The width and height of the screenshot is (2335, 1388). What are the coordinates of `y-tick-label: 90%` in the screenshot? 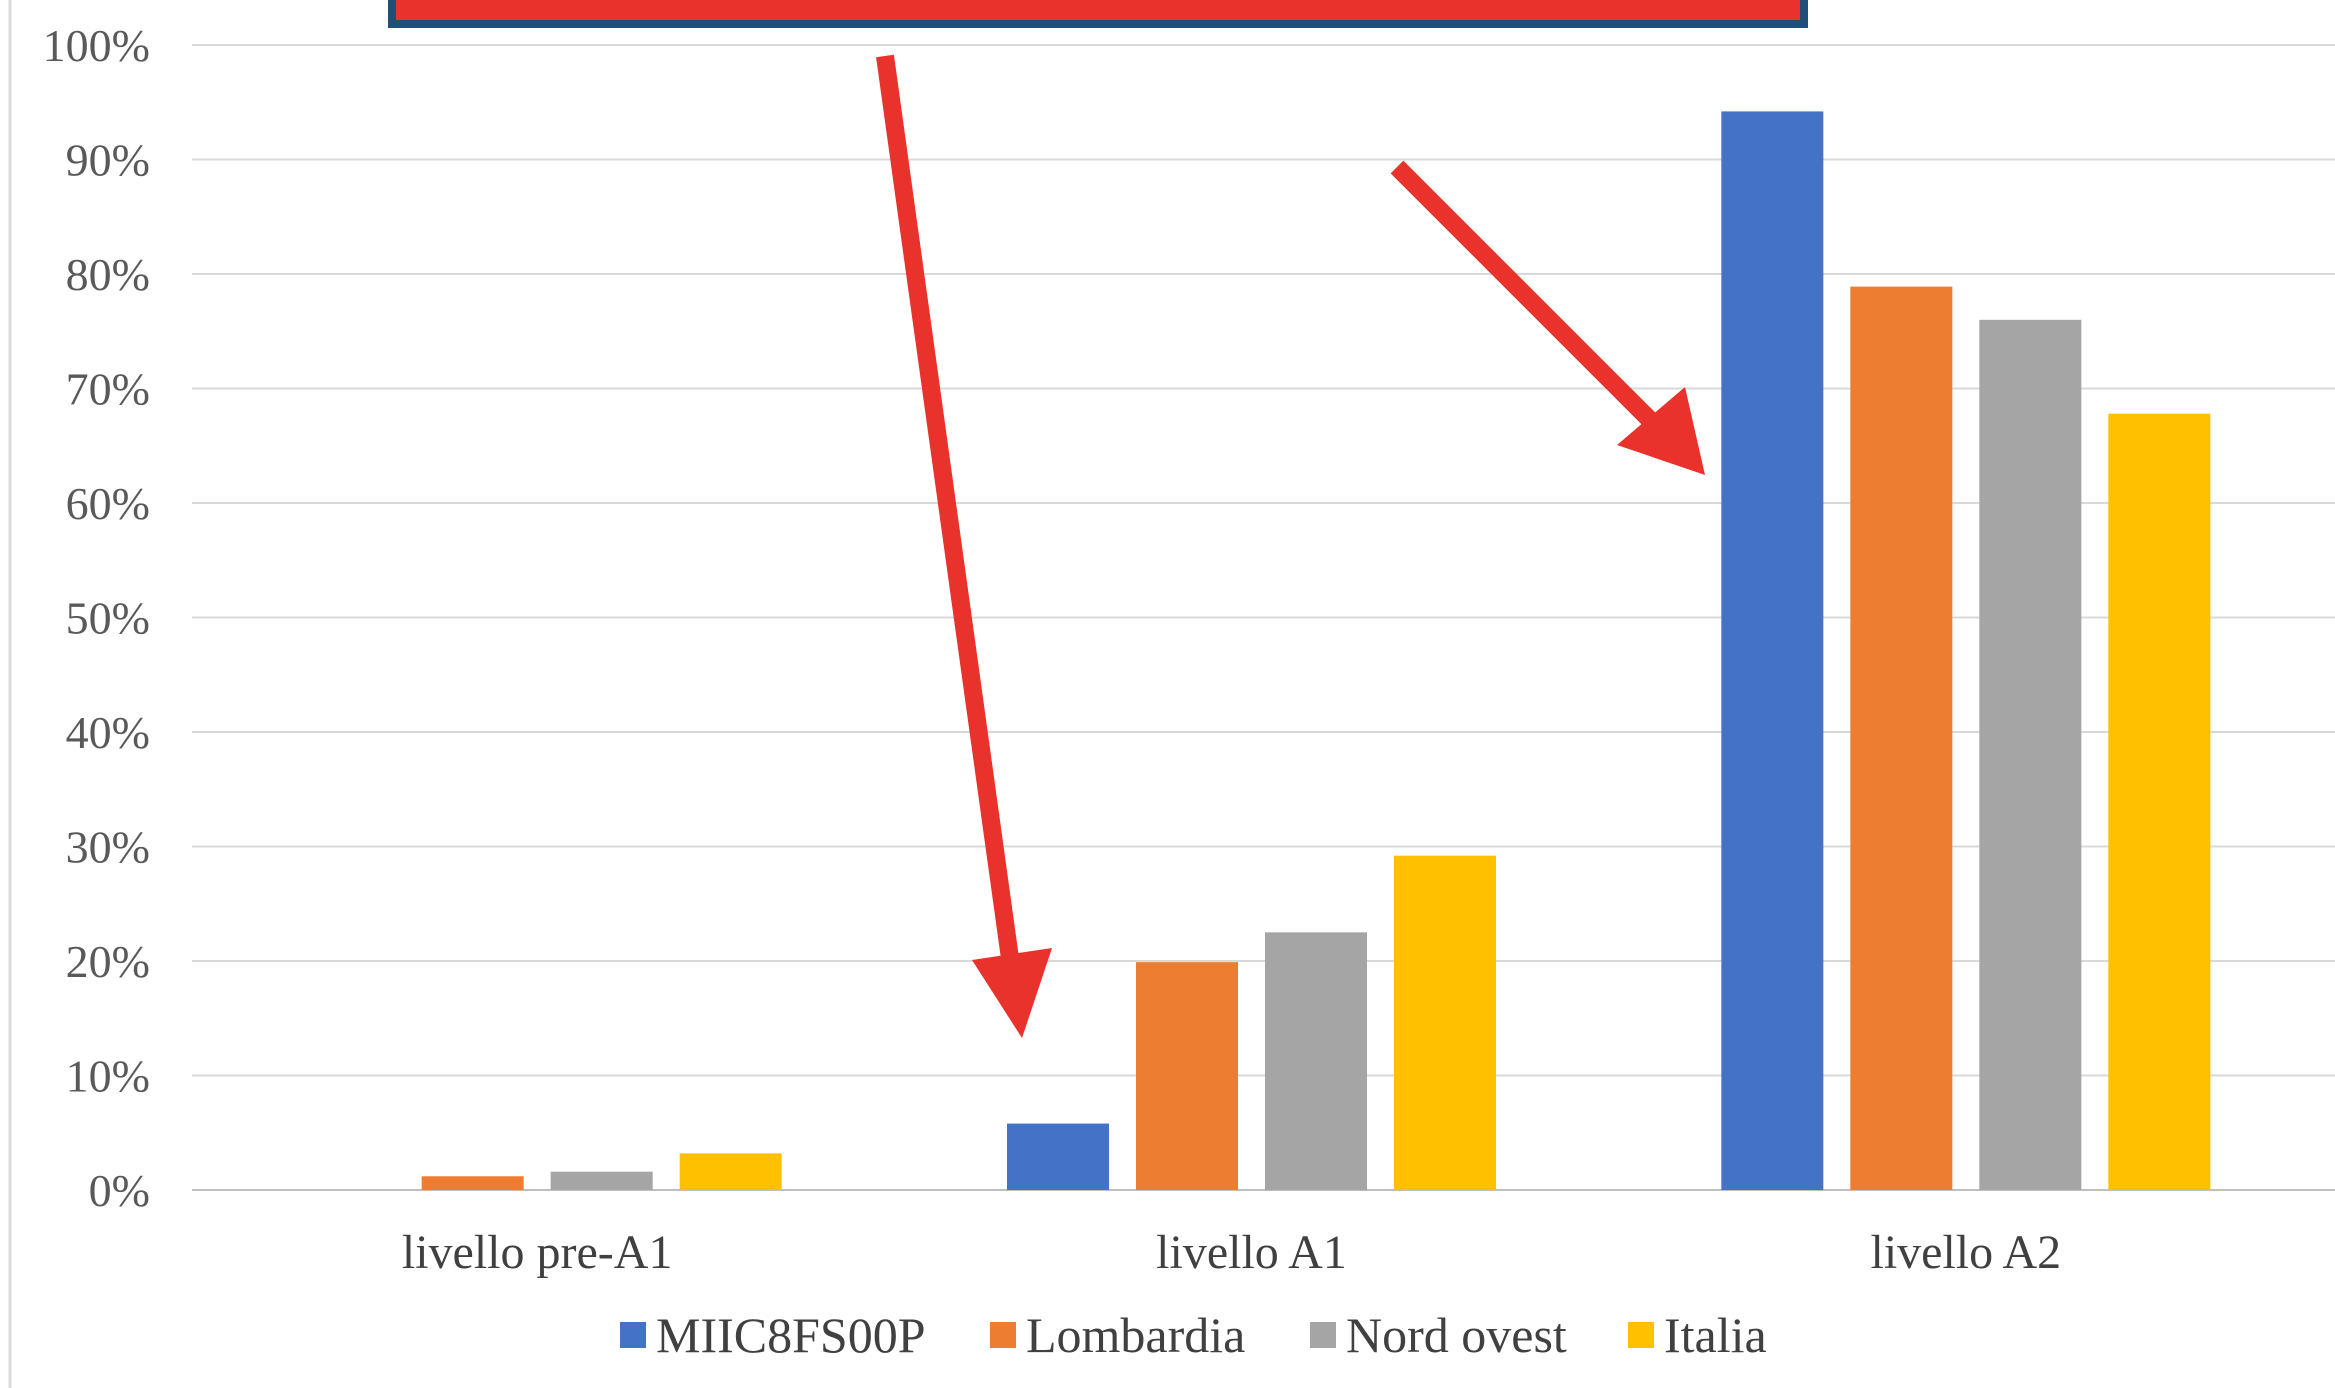 It's located at (108, 160).